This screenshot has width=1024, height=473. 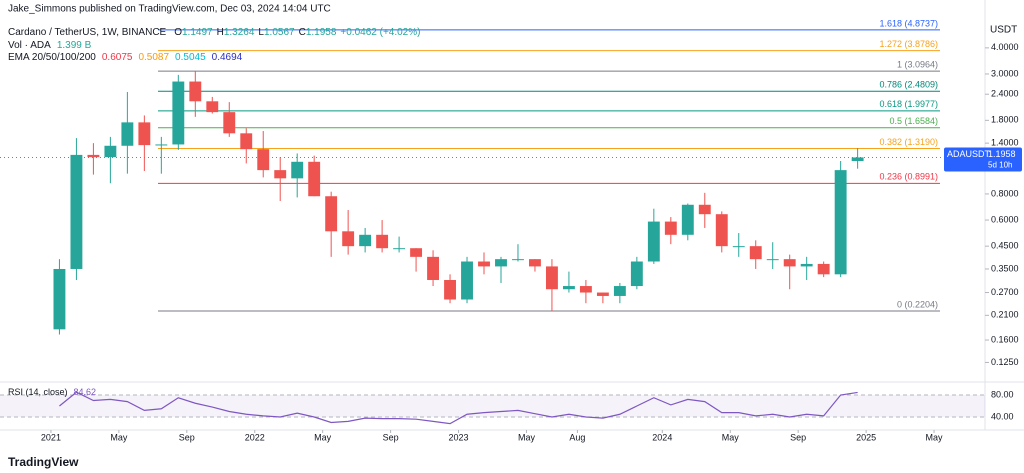 I want to click on x-tick-label: 2024, so click(x=662, y=437).